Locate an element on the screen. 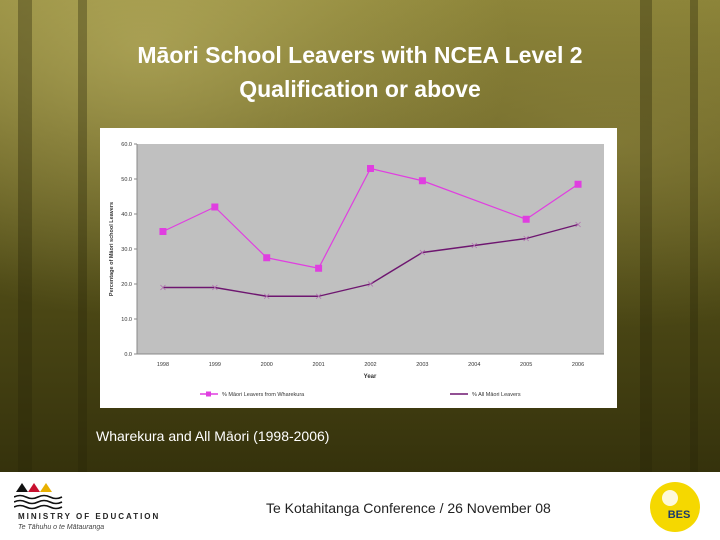 The width and height of the screenshot is (720, 540). x-tick-label: 1999 is located at coordinates (215, 365).